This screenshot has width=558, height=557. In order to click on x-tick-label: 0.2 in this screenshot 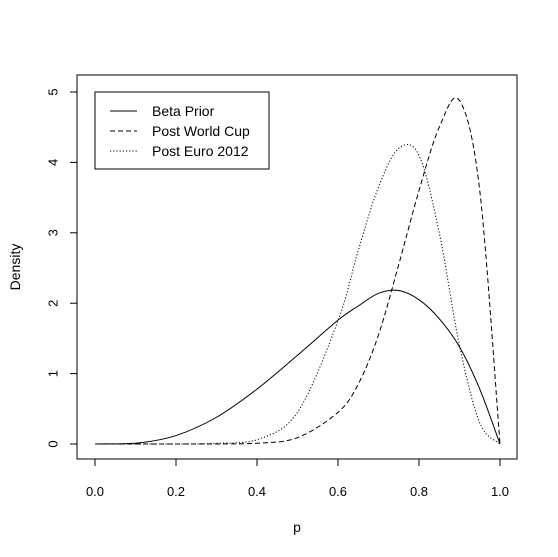, I will do `click(176, 491)`.